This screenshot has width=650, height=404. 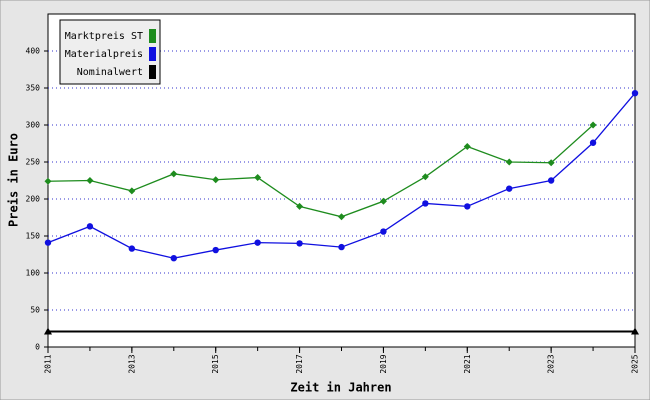 What do you see at coordinates (33, 236) in the screenshot?
I see `y-tick-label: 150` at bounding box center [33, 236].